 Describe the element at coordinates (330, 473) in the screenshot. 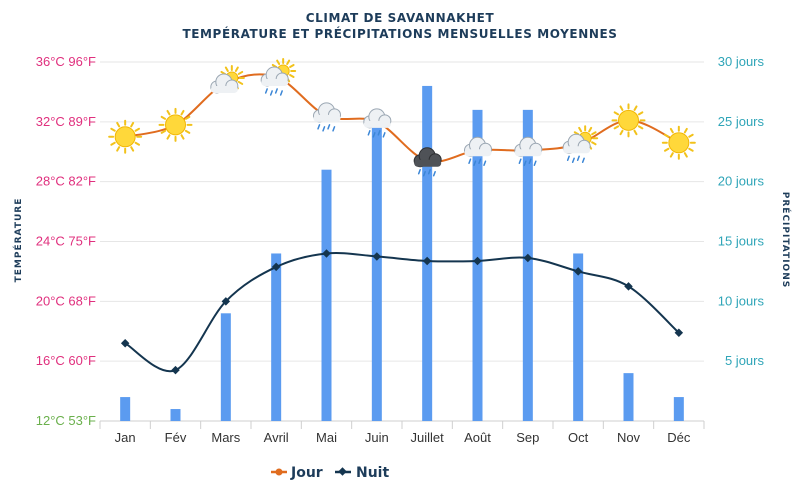

I see `legend: Jour Nuit` at that location.